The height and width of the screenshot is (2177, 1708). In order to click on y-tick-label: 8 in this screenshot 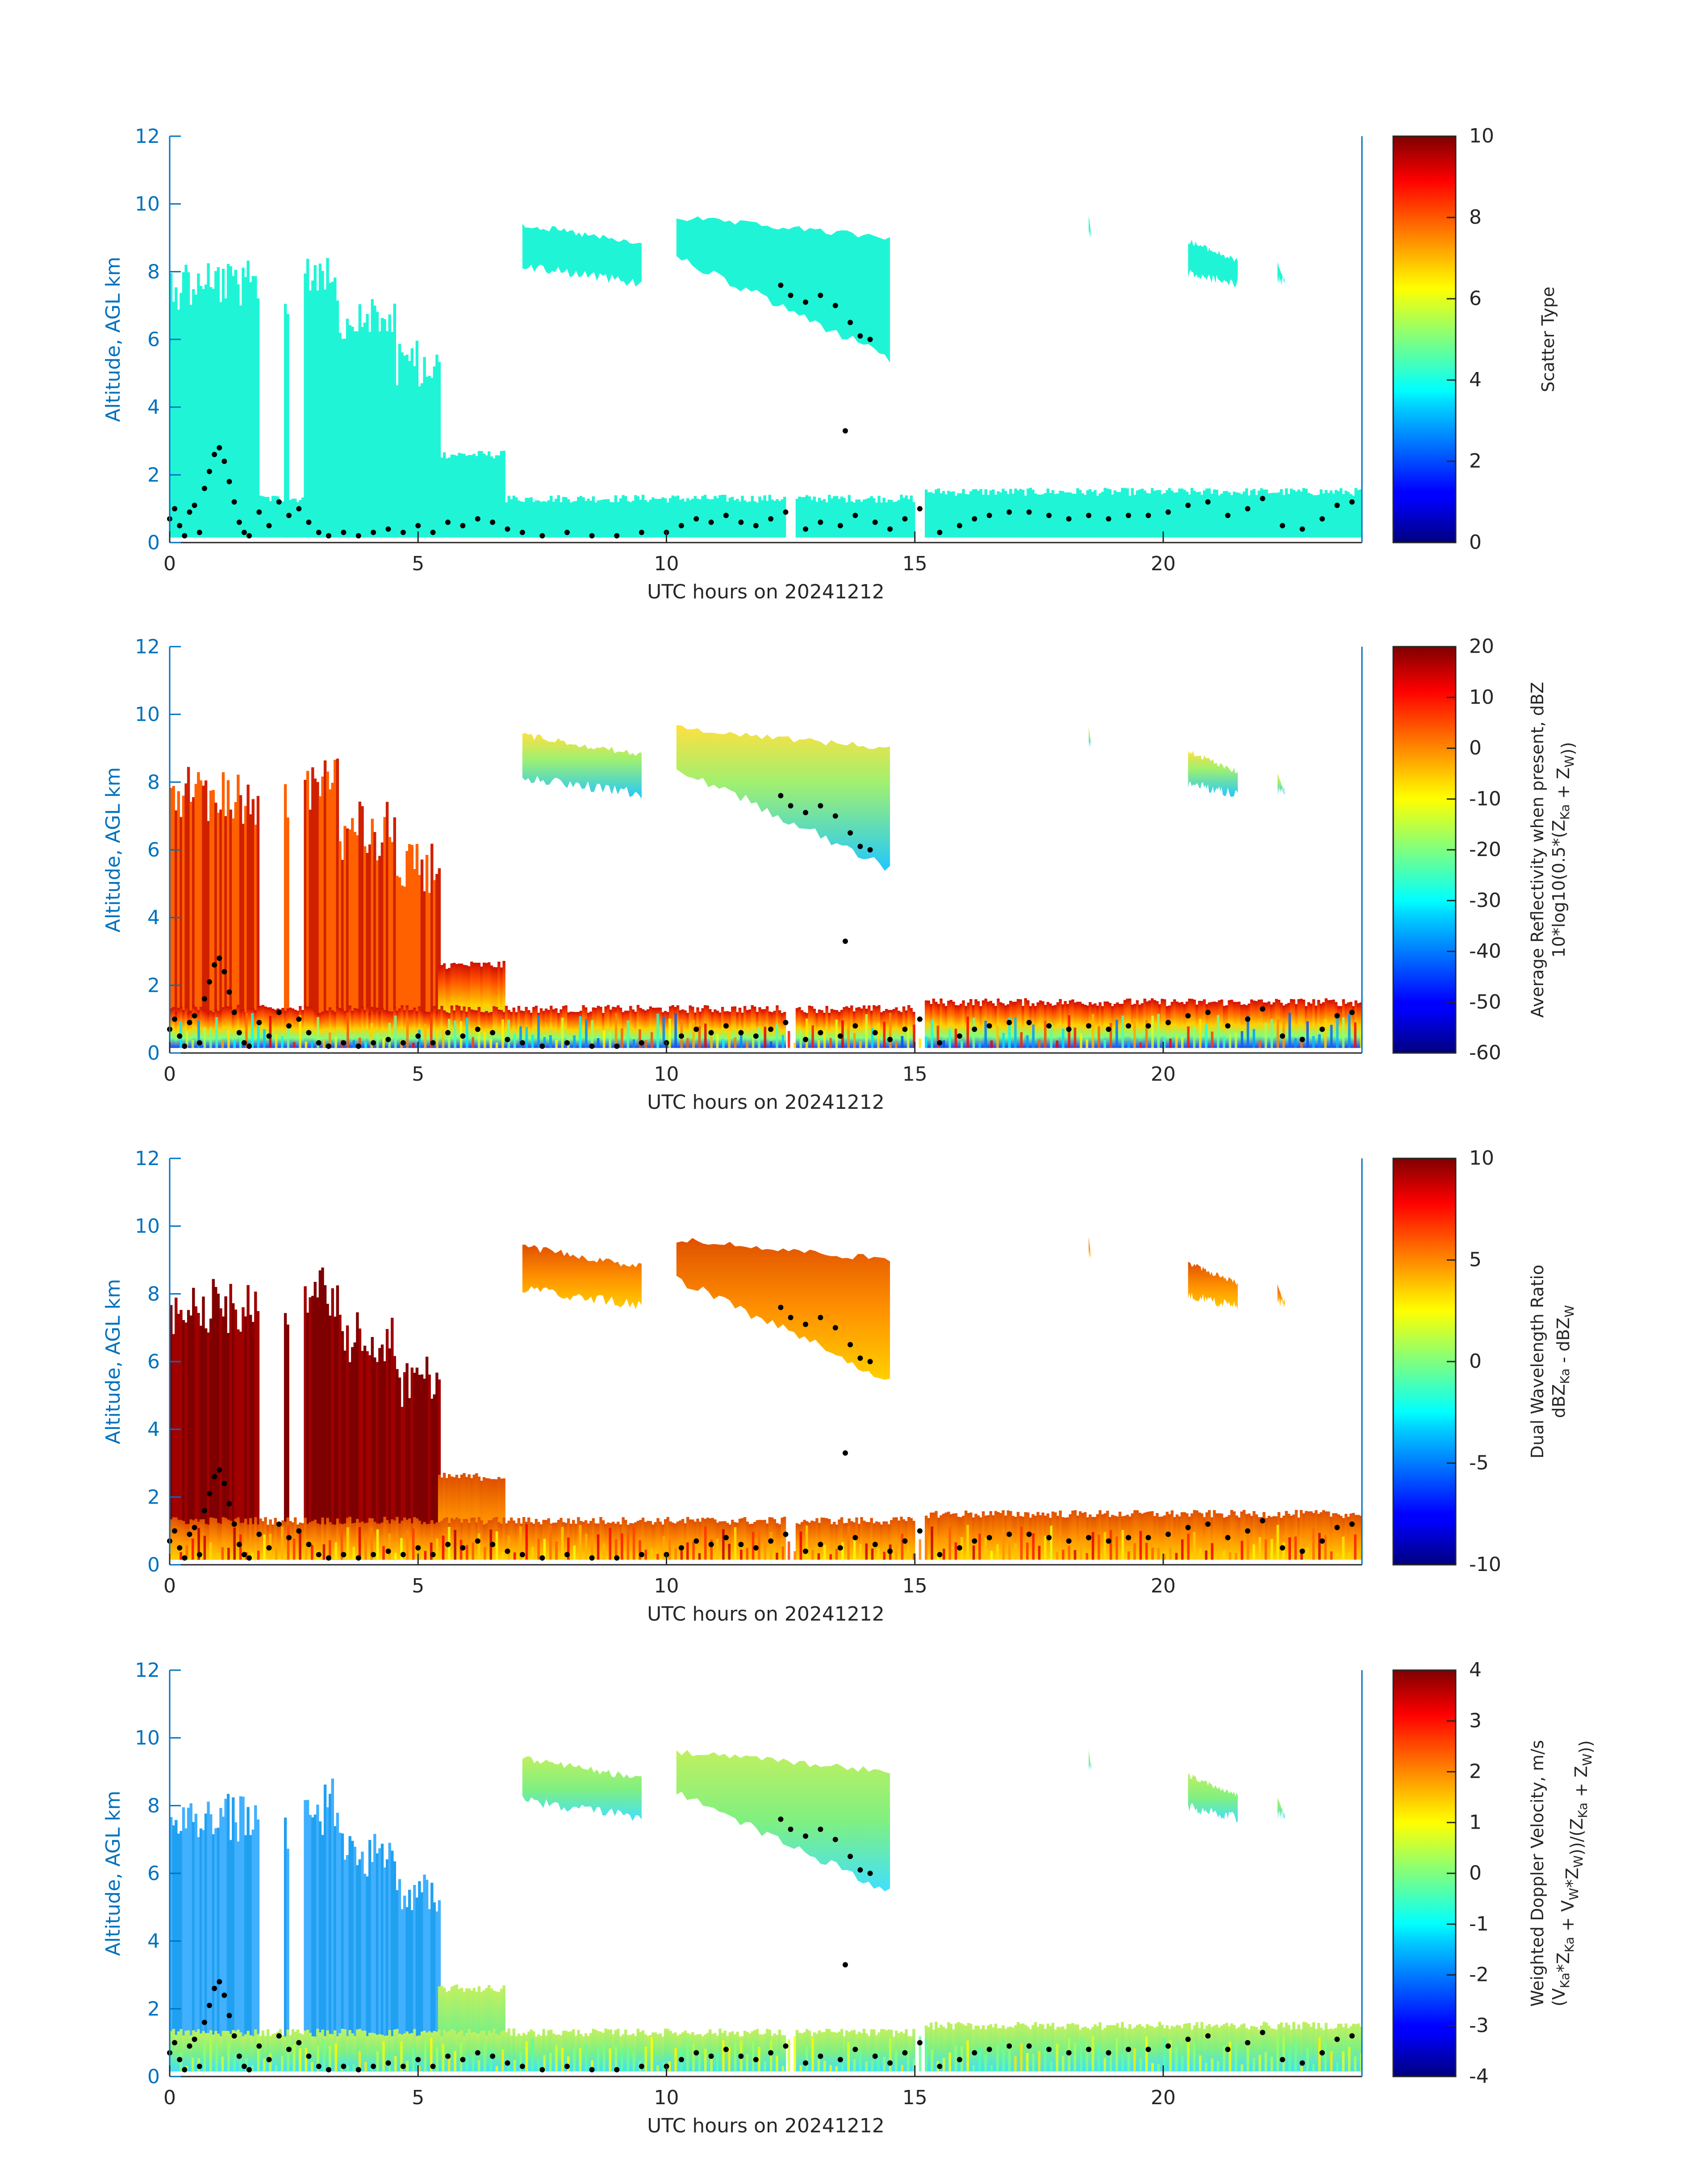, I will do `click(153, 782)`.